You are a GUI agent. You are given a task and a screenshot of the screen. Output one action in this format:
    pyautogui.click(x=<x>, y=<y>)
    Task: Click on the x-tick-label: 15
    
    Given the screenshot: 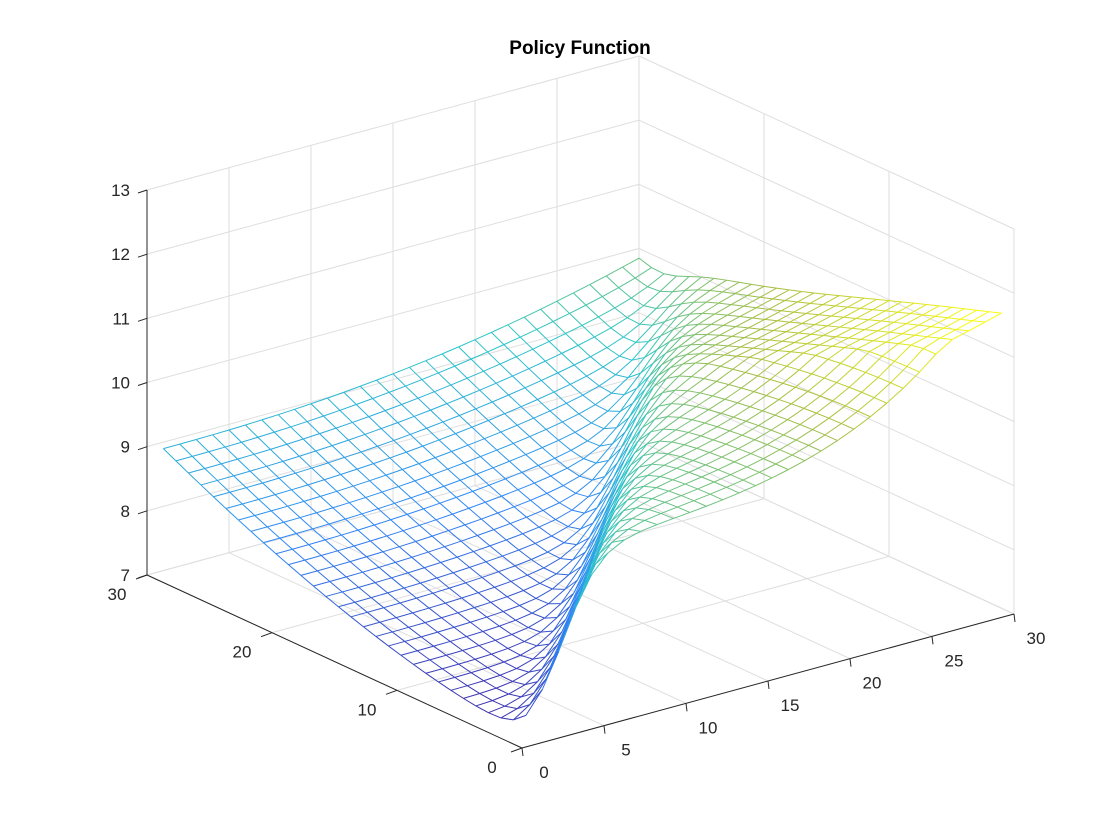 What is the action you would take?
    pyautogui.click(x=790, y=705)
    